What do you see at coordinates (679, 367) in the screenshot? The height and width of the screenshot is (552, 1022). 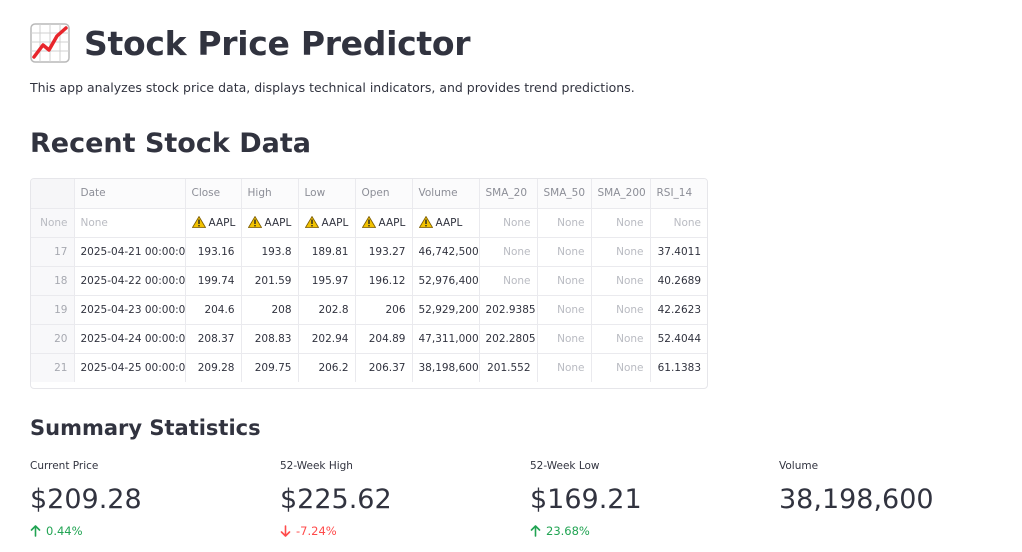 I see `cell-rsi14: 61.1383` at bounding box center [679, 367].